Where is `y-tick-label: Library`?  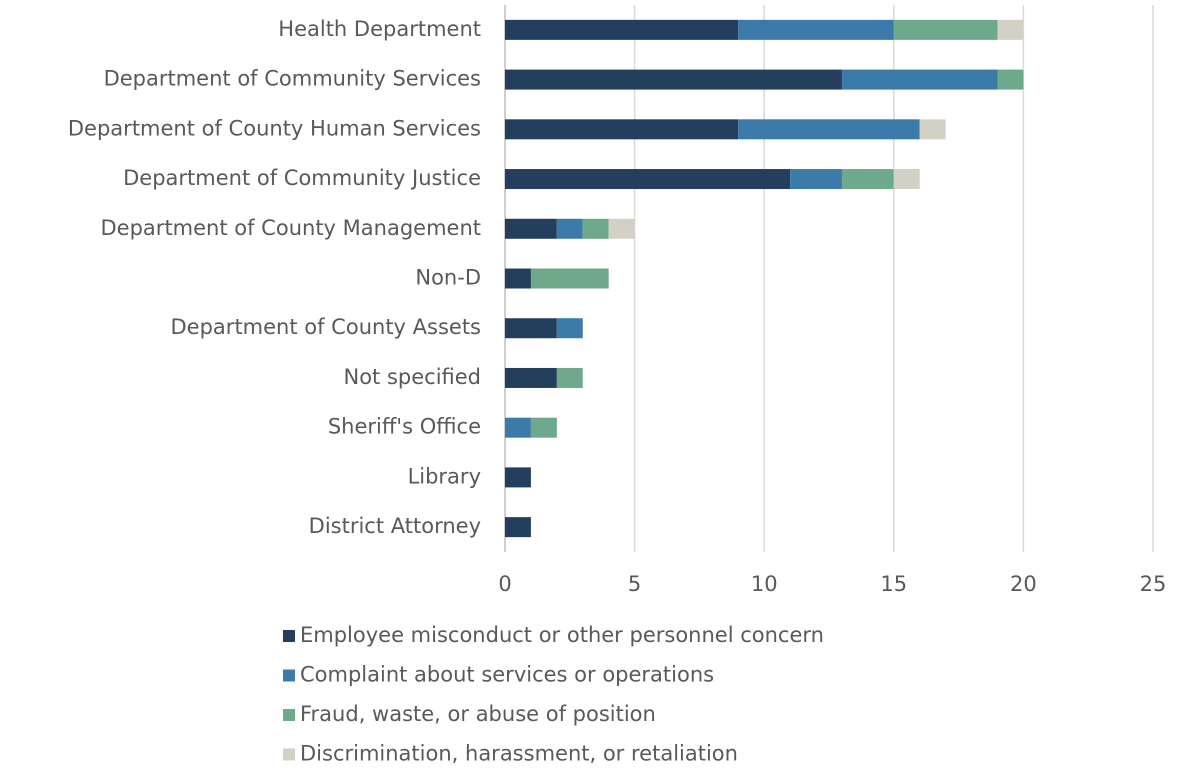 y-tick-label: Library is located at coordinates (444, 476).